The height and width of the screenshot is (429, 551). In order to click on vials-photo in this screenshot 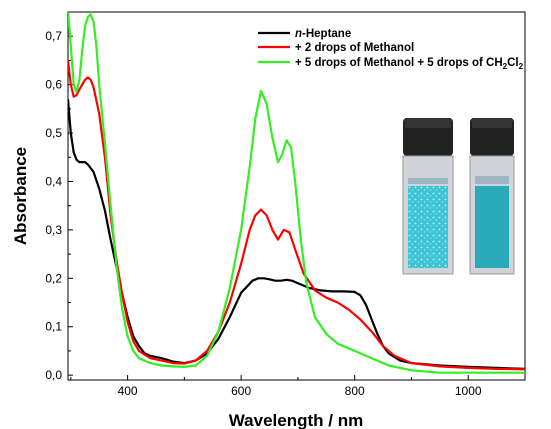, I will do `click(458, 196)`.